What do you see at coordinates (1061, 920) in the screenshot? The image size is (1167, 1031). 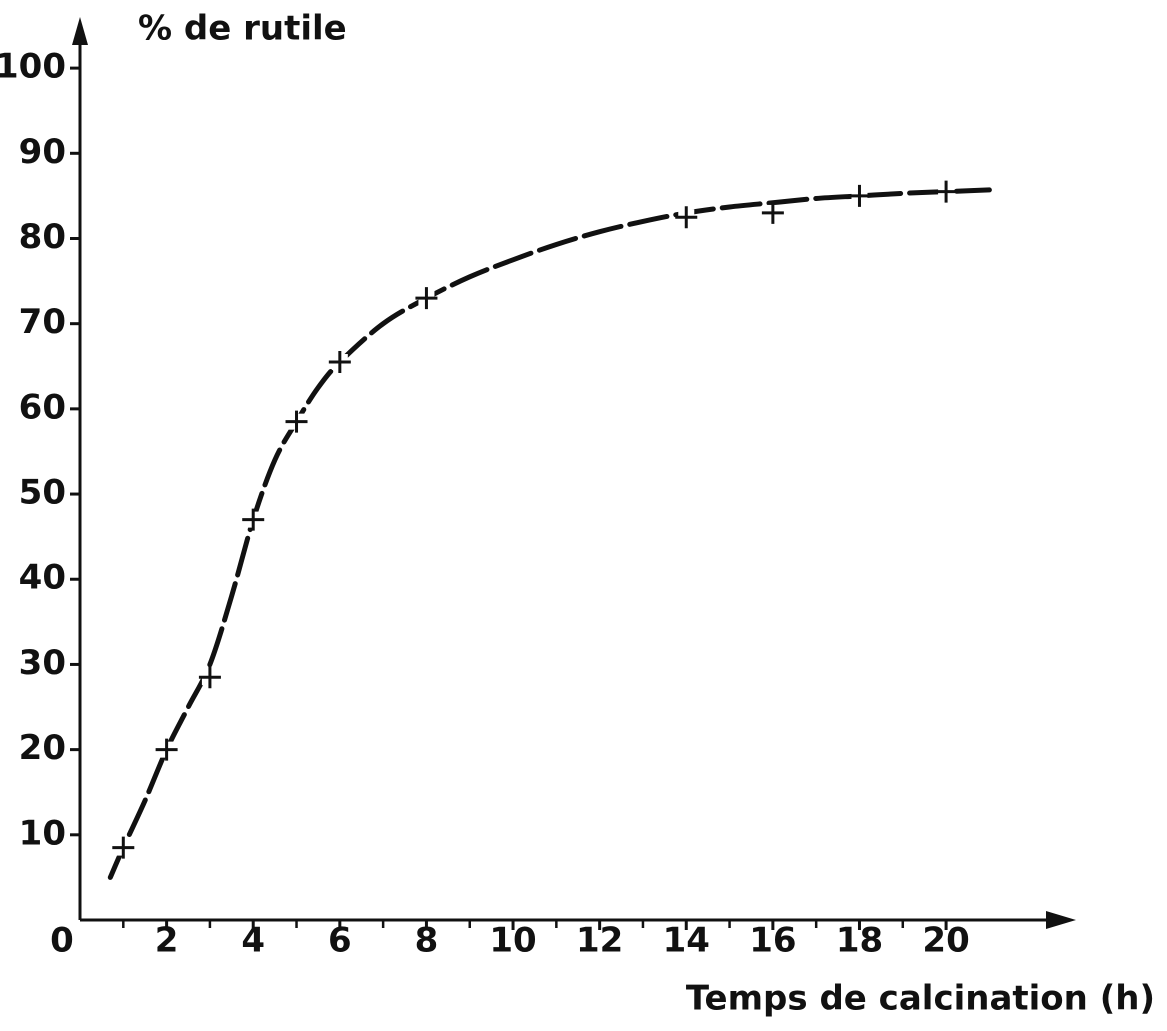 I see `x-axis-arrow` at bounding box center [1061, 920].